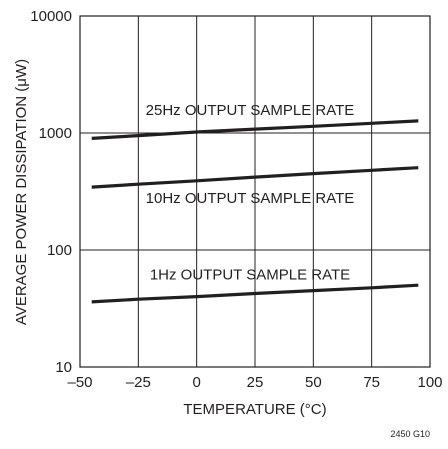 The width and height of the screenshot is (448, 449). Describe the element at coordinates (250, 274) in the screenshot. I see `series-label: 1Hz OUTPUT SAMPLE RATE` at that location.